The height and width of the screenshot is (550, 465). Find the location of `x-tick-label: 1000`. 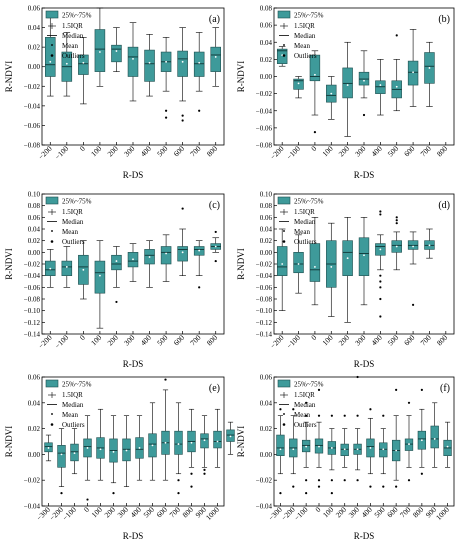

x-tick-label: 1000 is located at coordinates (442, 513).